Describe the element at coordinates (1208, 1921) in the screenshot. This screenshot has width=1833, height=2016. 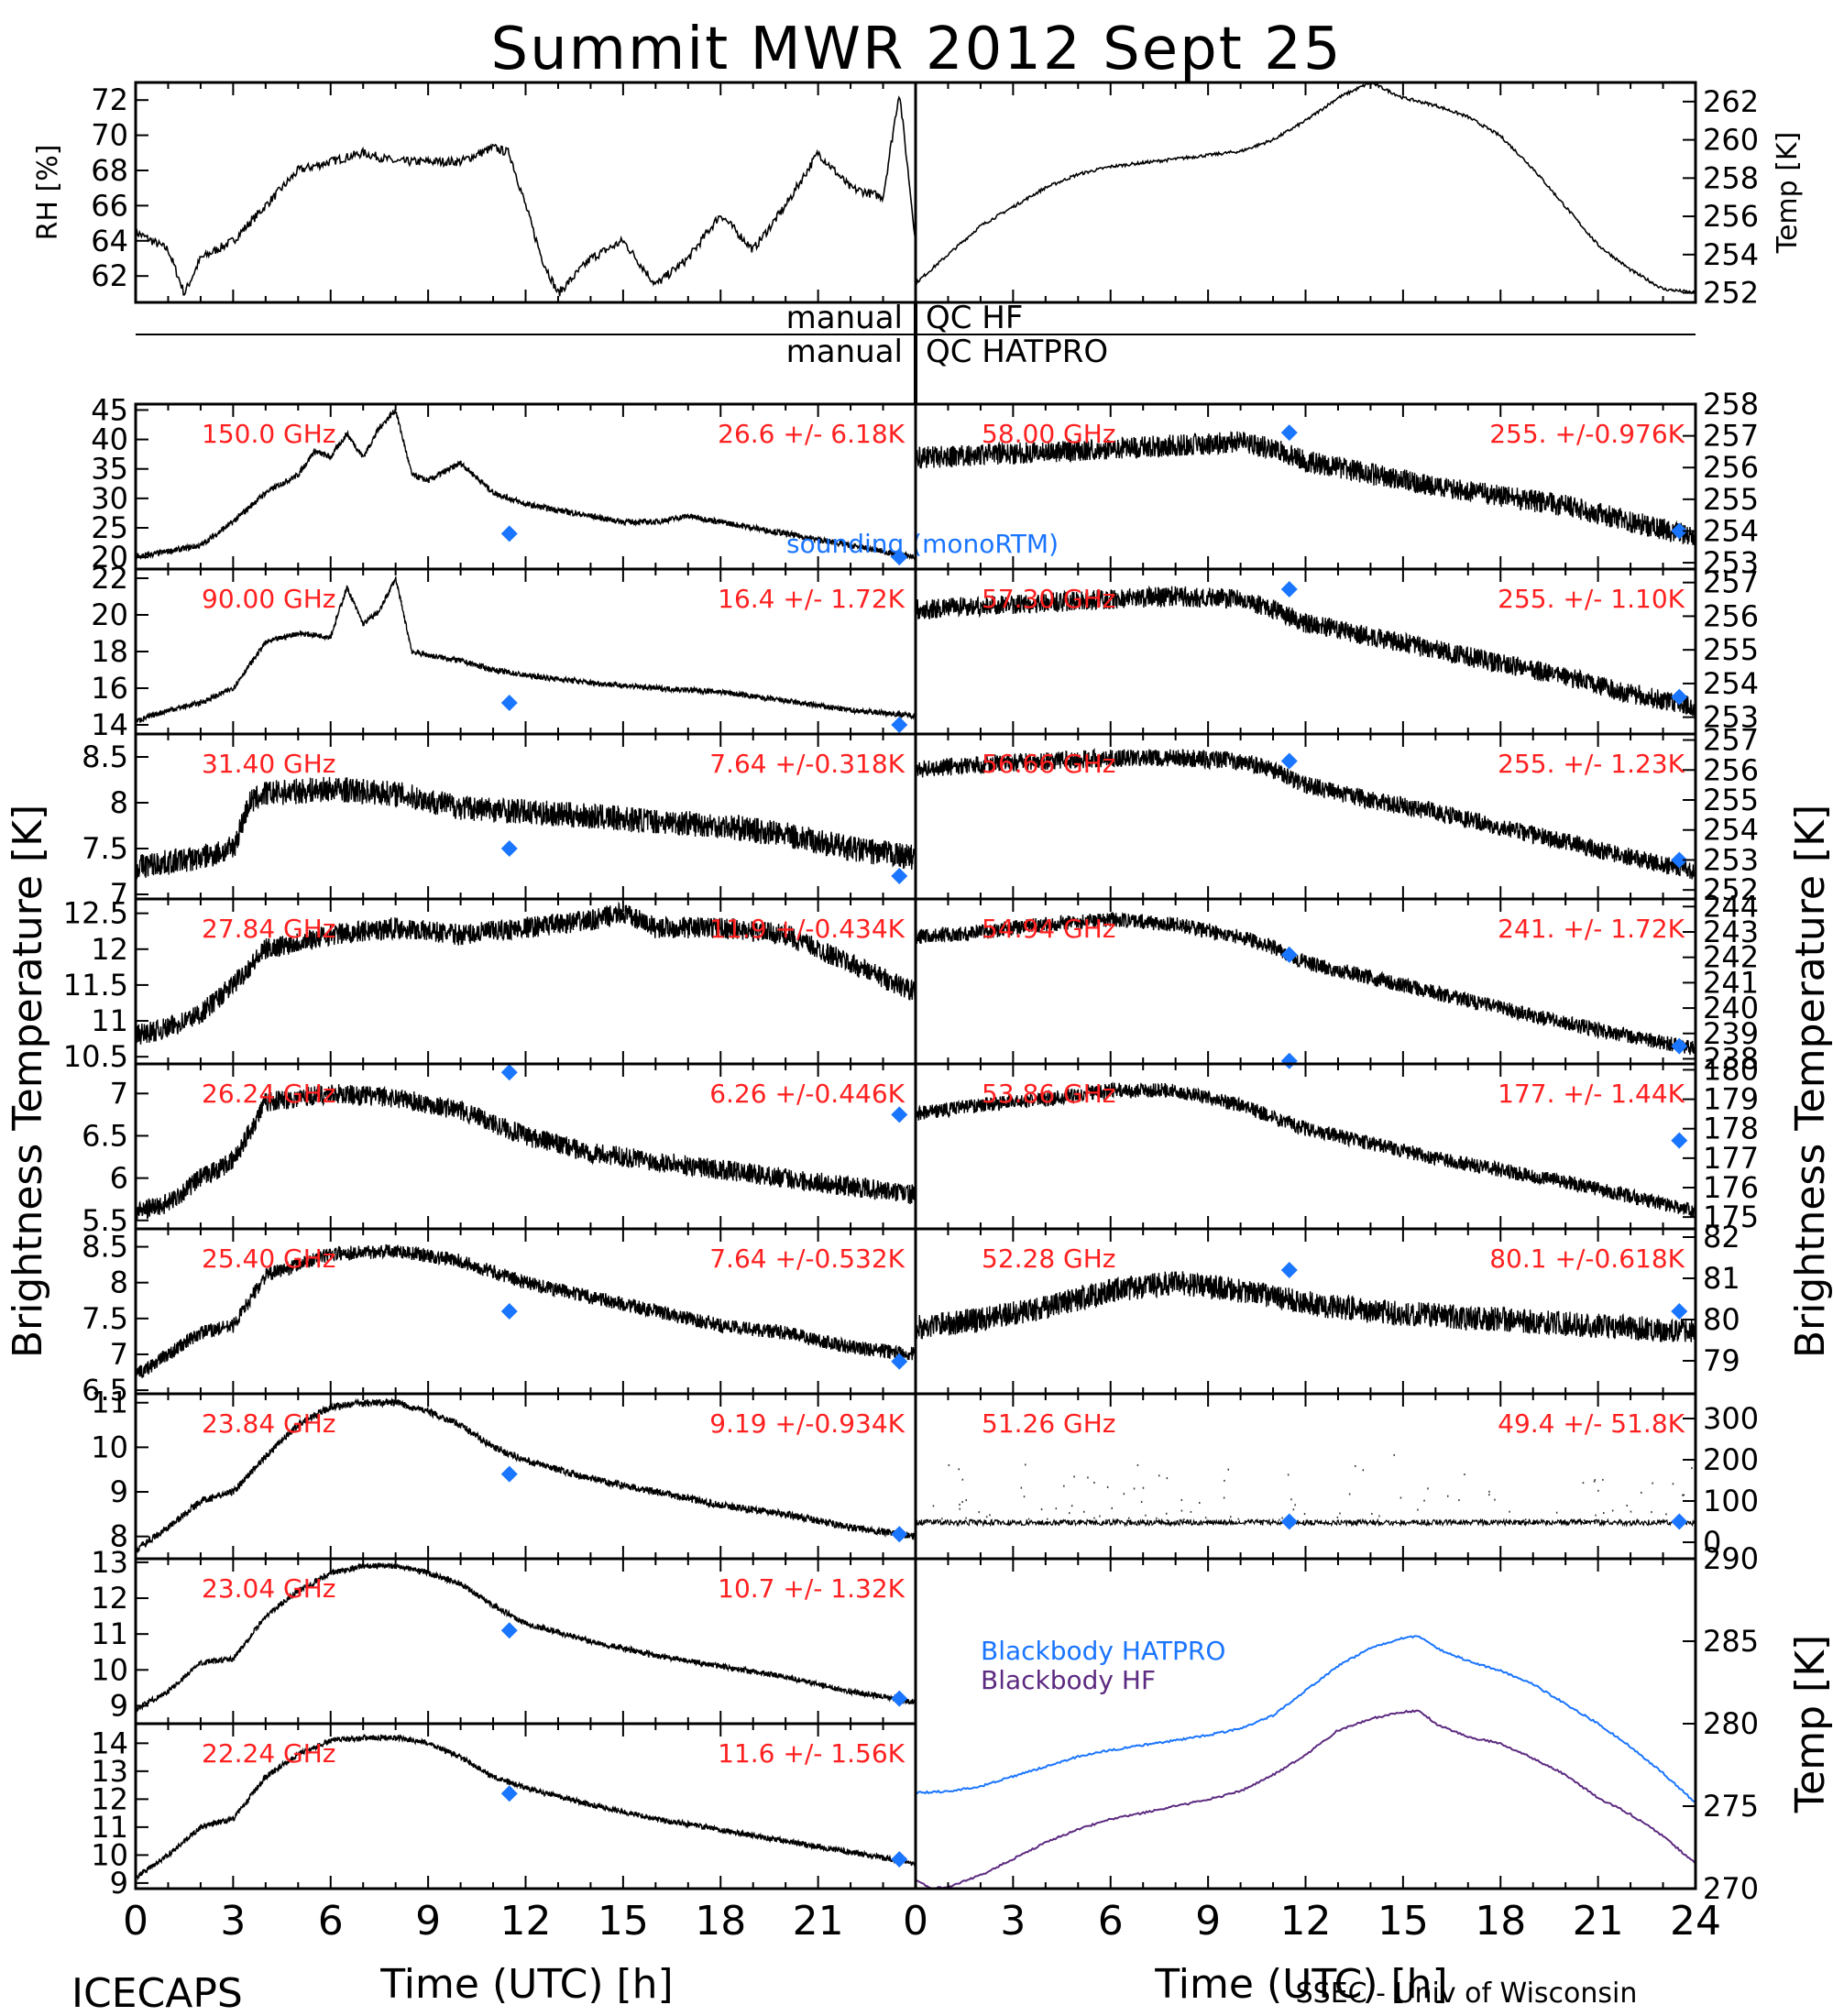
I see `x-tick-label: 9` at that location.